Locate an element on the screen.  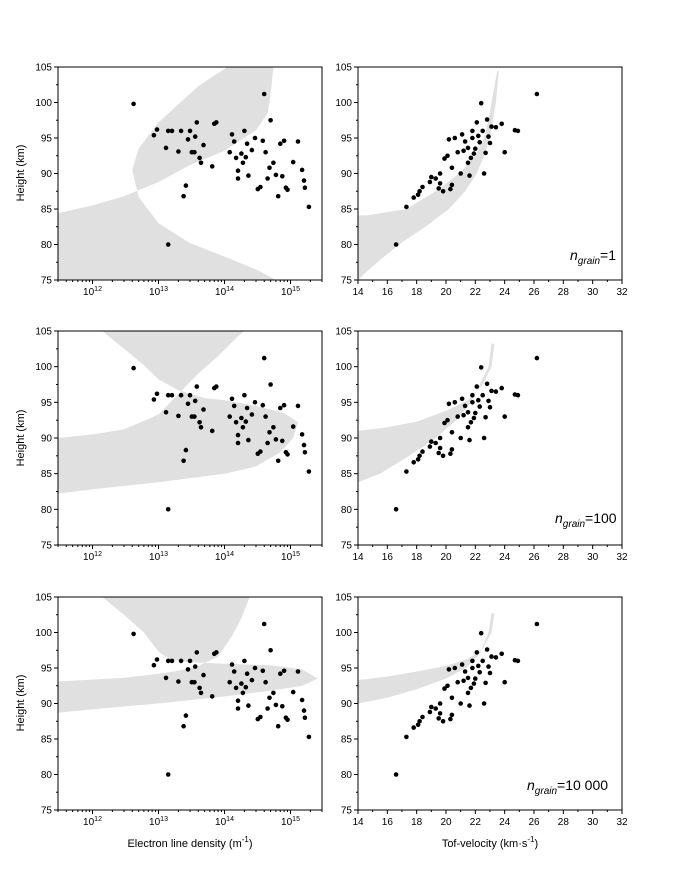
x-tick-label-r3-density: 1015 is located at coordinates (290, 822).